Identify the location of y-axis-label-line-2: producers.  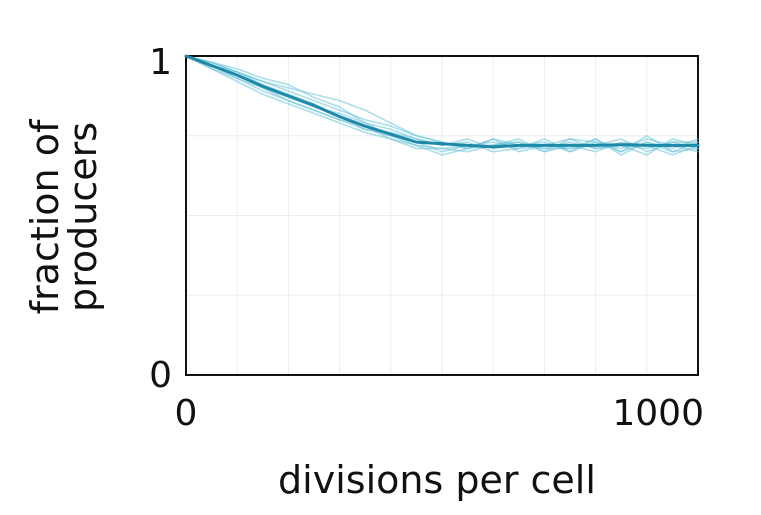
(83, 217).